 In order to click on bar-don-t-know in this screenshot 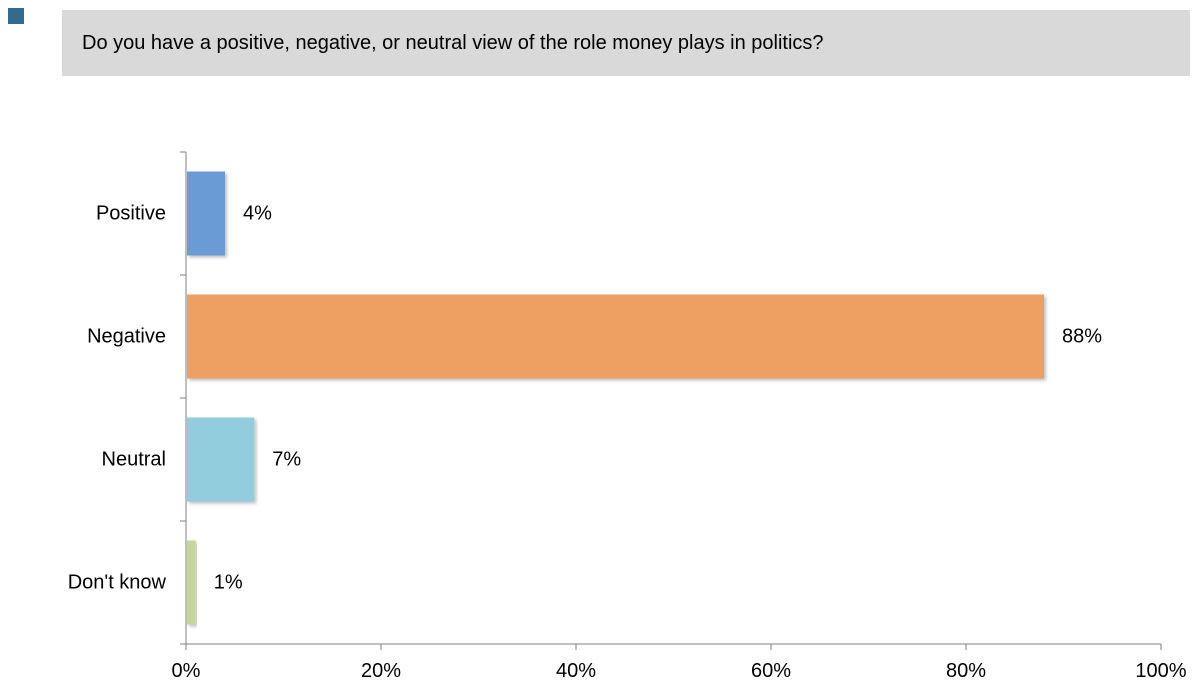, I will do `click(191, 582)`.